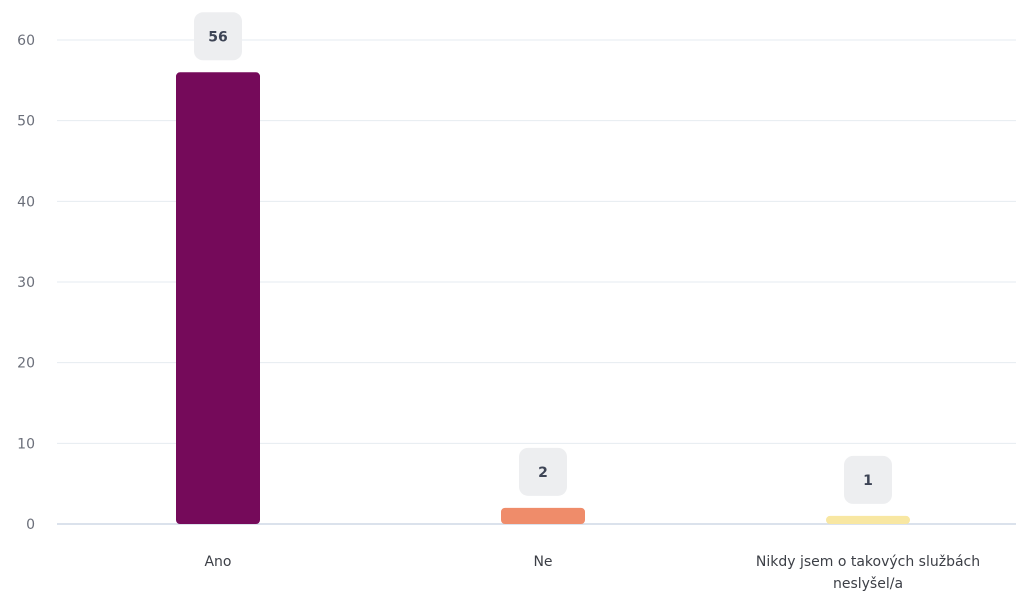  Describe the element at coordinates (26, 122) in the screenshot. I see `y-tick-label: 50` at that location.